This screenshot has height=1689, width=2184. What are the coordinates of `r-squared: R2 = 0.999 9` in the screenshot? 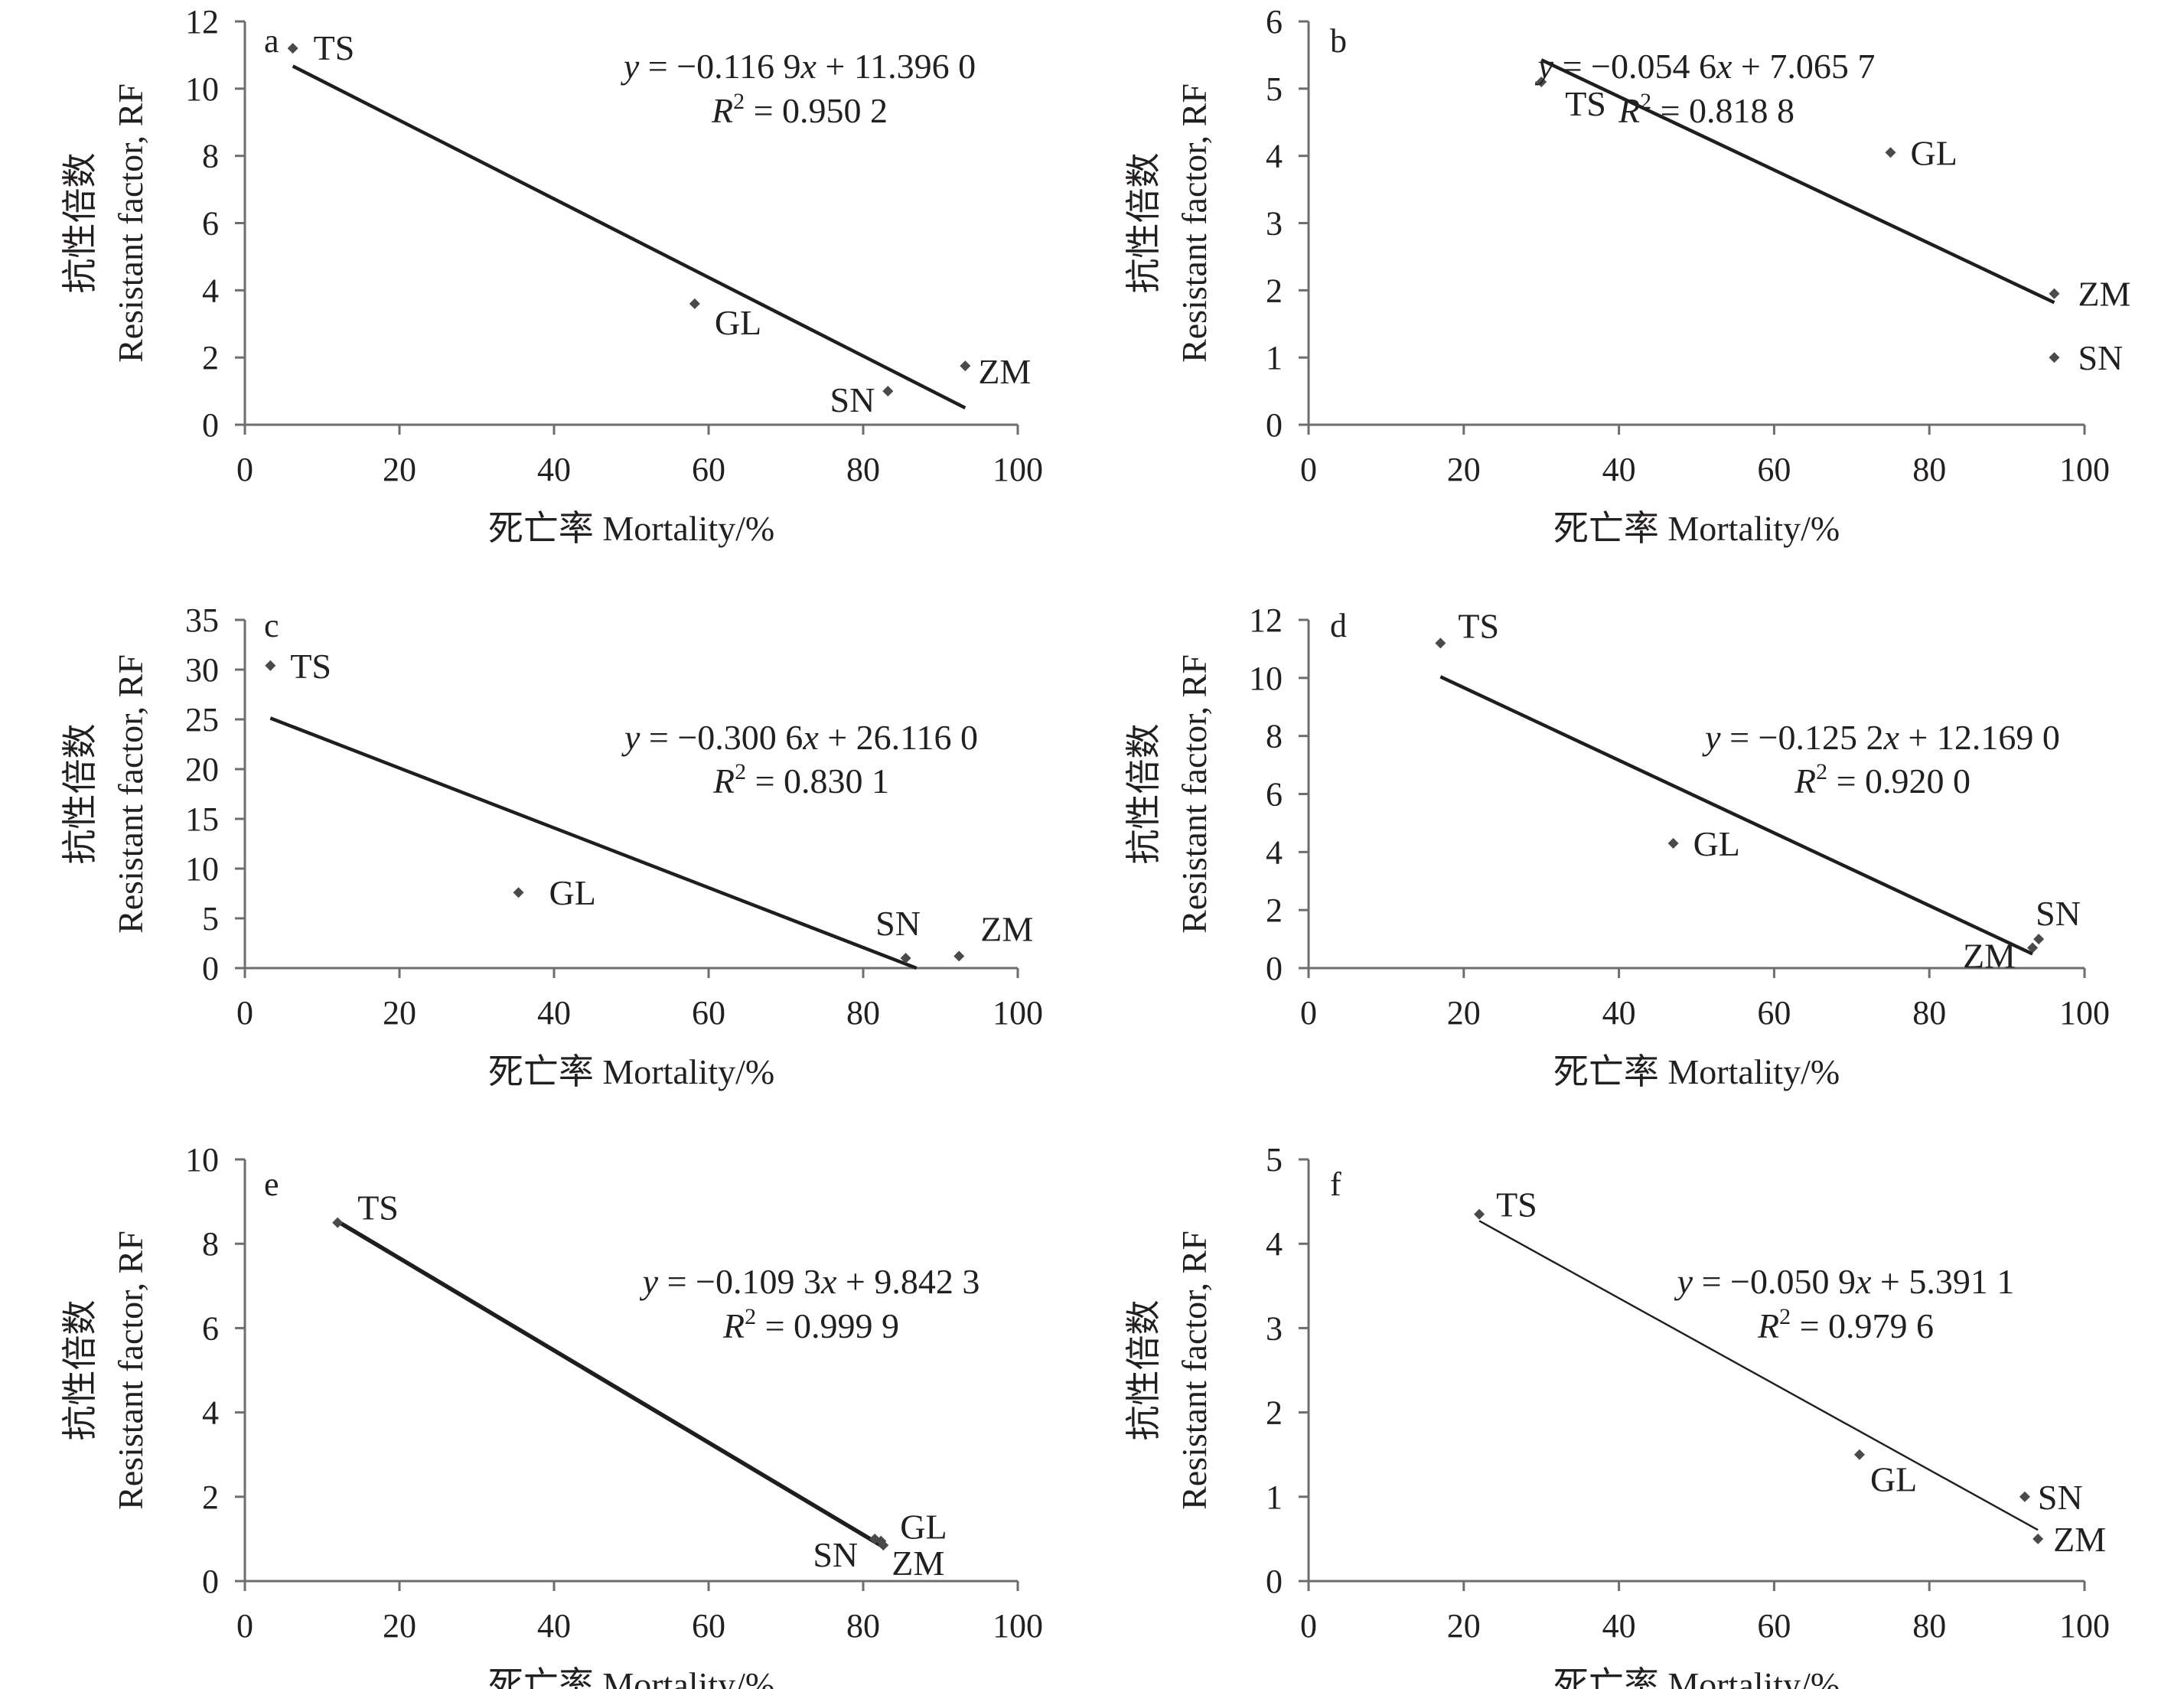 It's located at (810, 1324).